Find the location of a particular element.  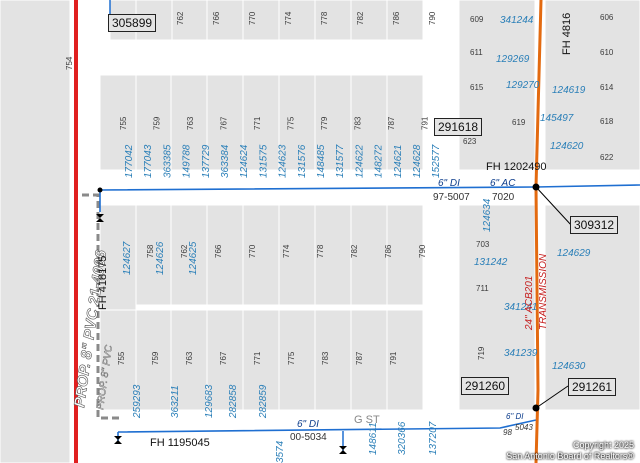

account-number: 341239 is located at coordinates (521, 353).